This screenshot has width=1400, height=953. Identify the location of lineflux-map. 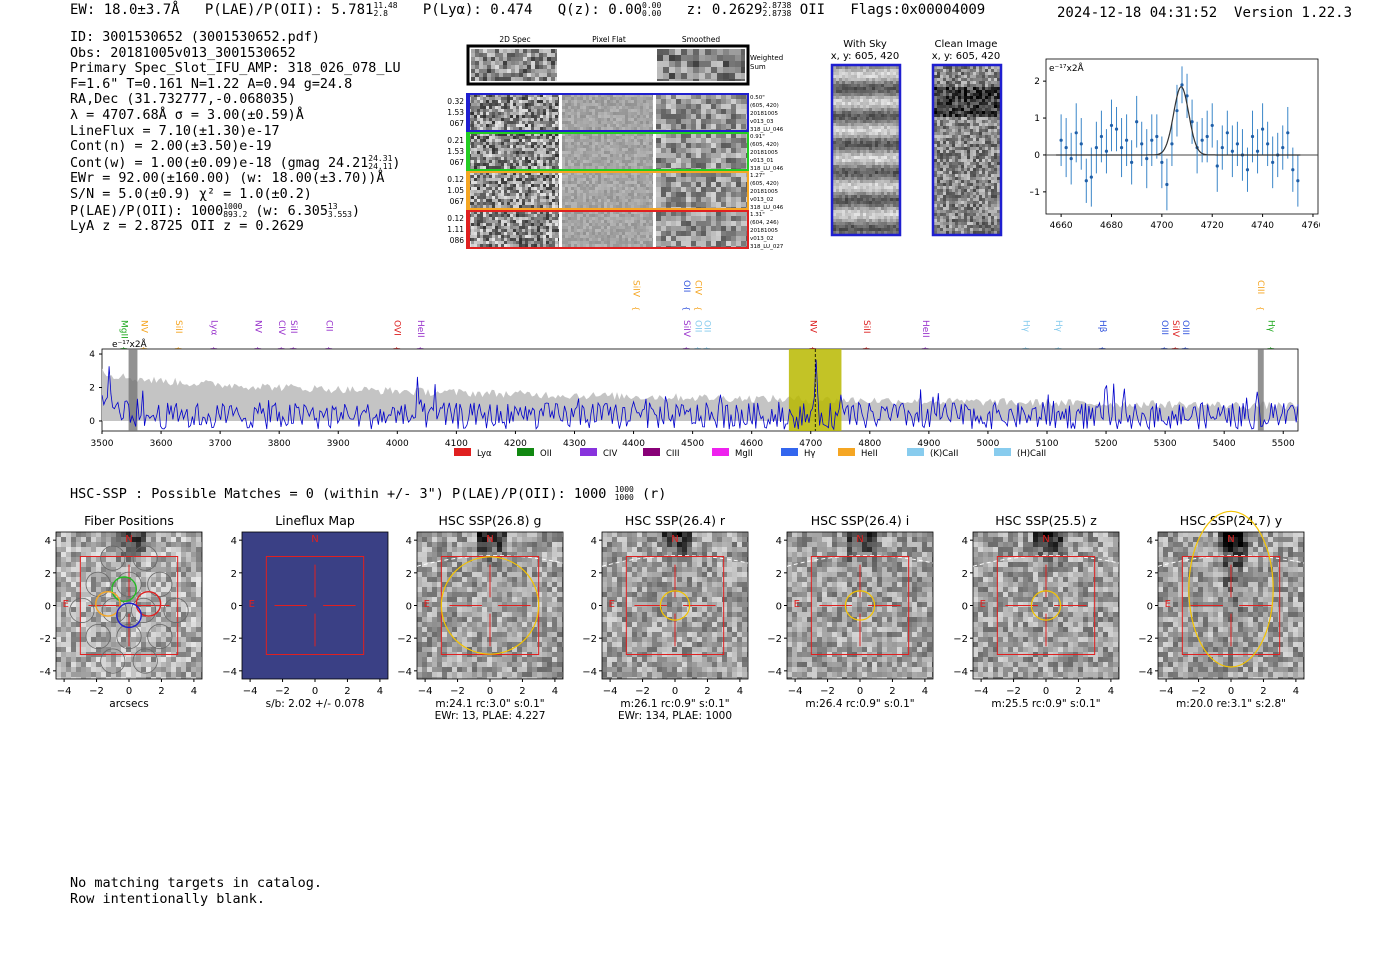
(315, 605).